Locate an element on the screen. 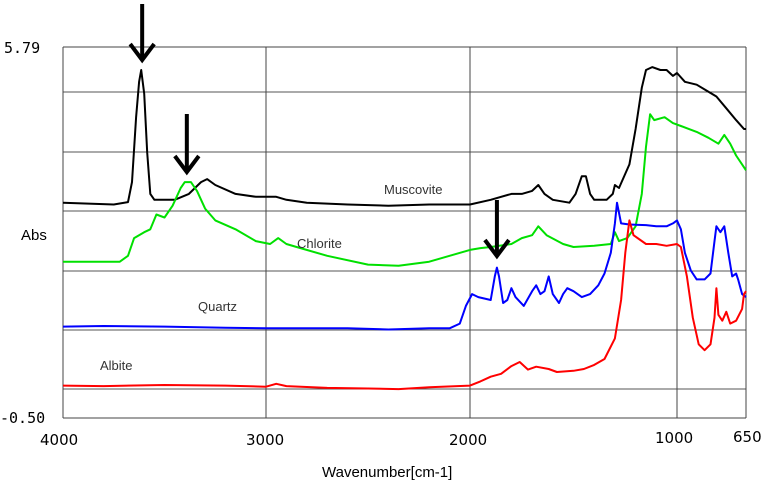 This screenshot has width=768, height=489. x-tick-2000: 2000 is located at coordinates (468, 440).